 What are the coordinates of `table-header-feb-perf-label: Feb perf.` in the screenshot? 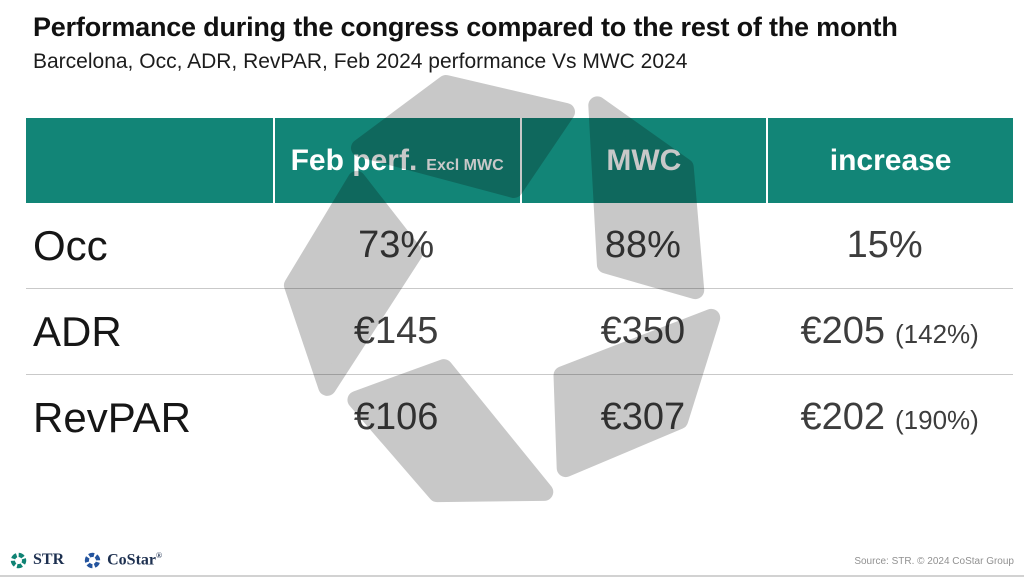 It's located at (354, 160).